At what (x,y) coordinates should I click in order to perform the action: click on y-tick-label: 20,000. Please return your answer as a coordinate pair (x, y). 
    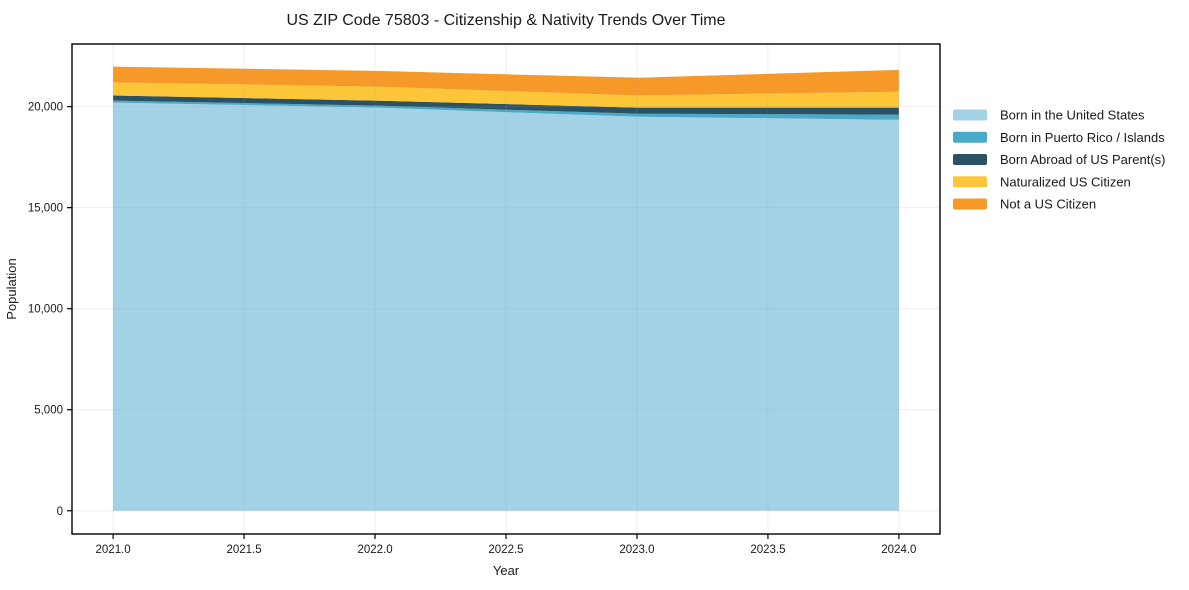
    Looking at the image, I should click on (45, 108).